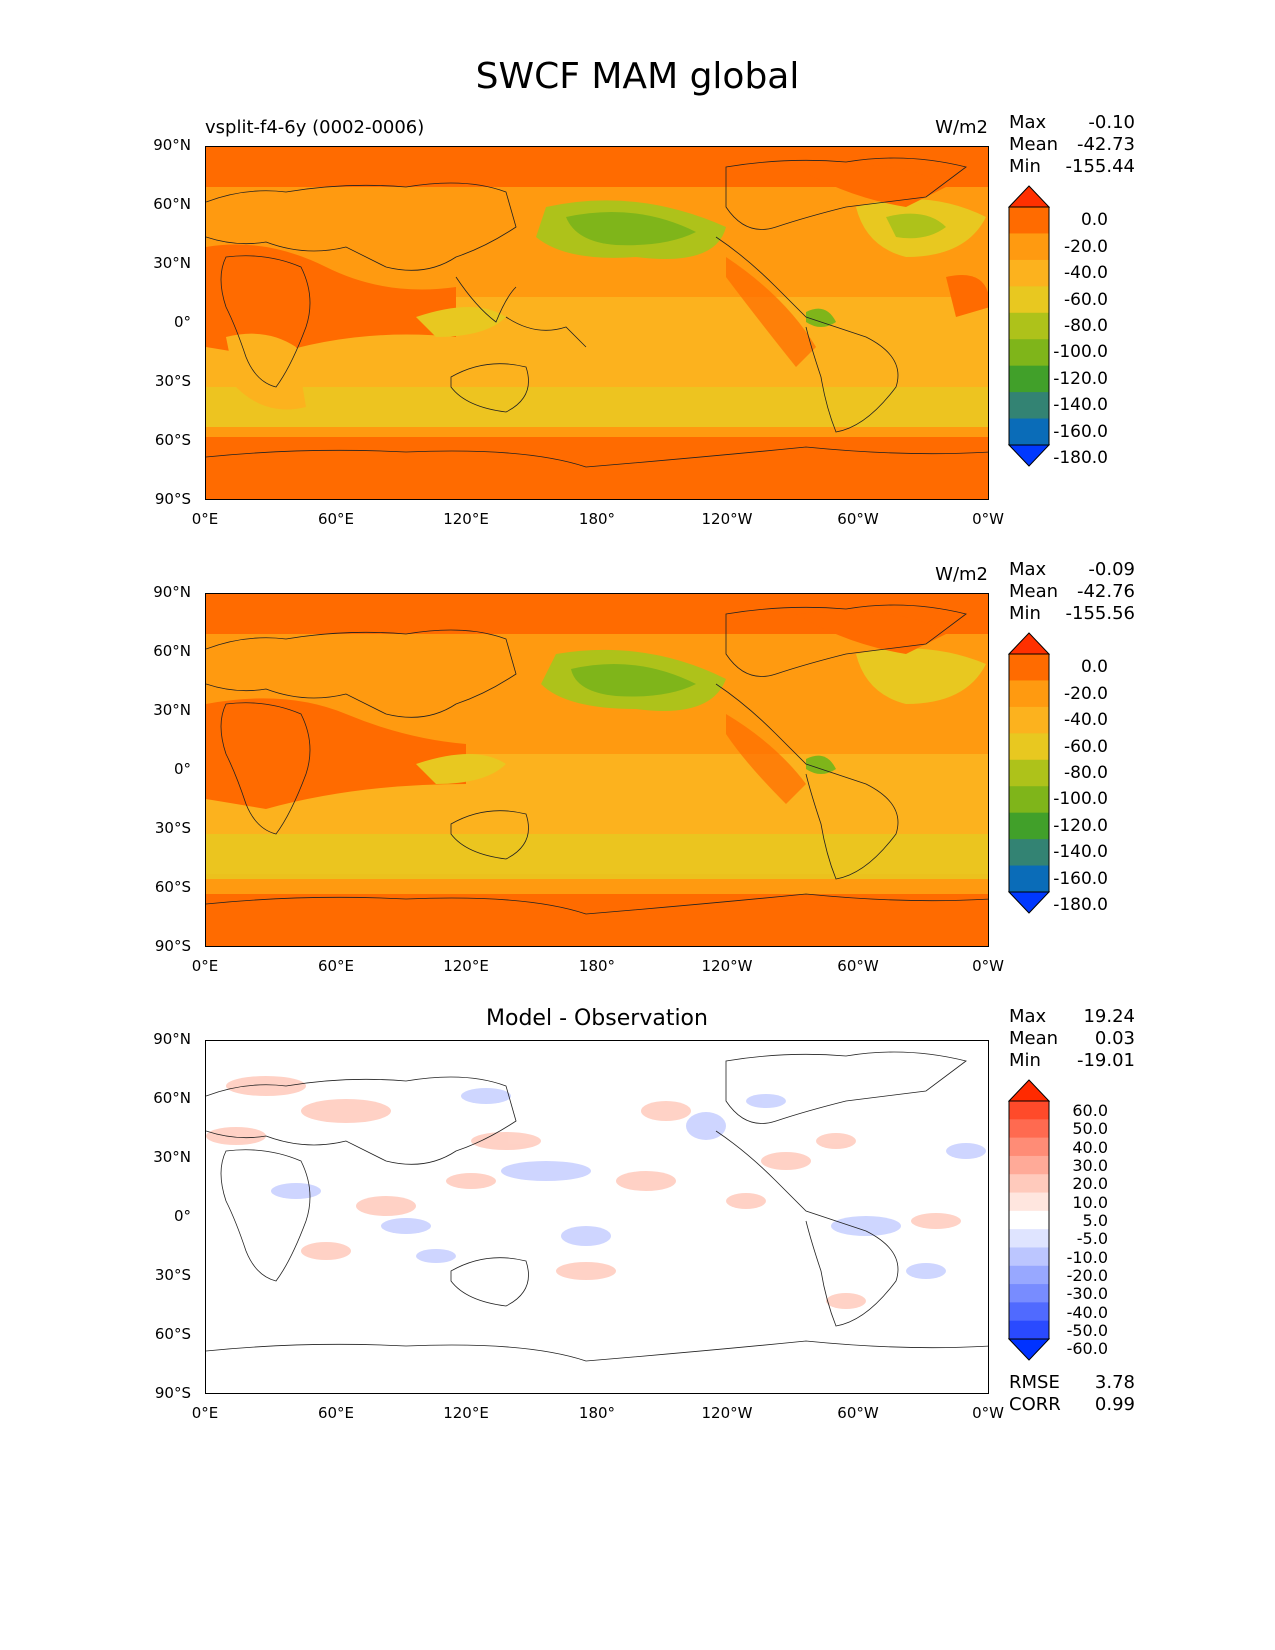 This screenshot has width=1275, height=1650. Describe the element at coordinates (727, 1413) in the screenshot. I see `x-tick: 120°W` at that location.